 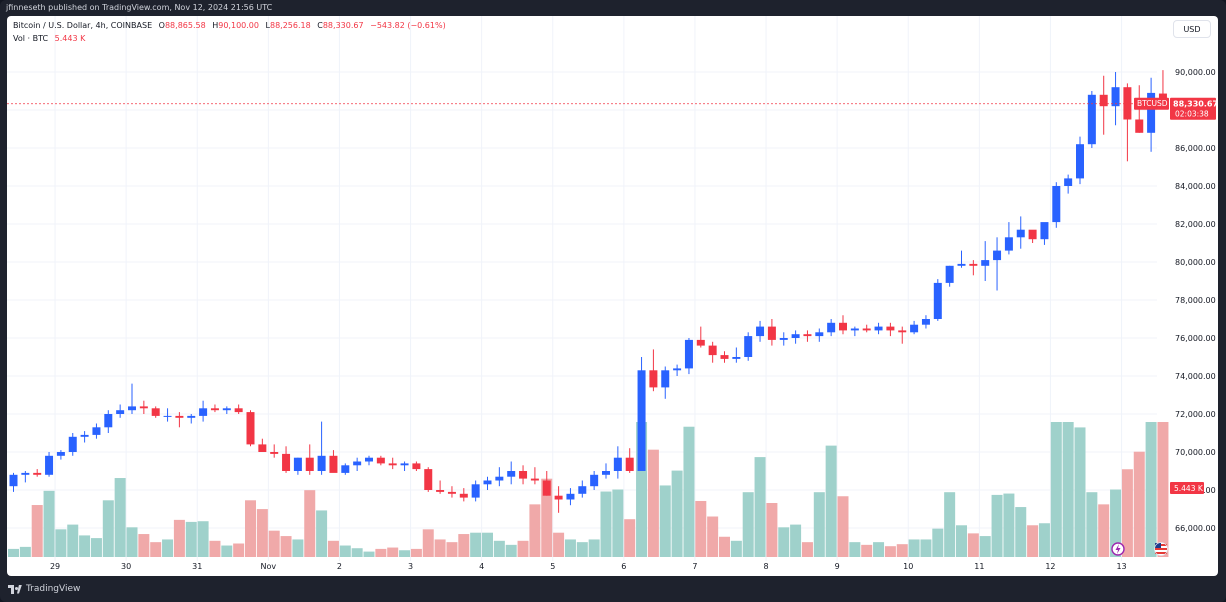 What do you see at coordinates (1189, 488) in the screenshot?
I see `volume-tag-value: 5.443 K` at bounding box center [1189, 488].